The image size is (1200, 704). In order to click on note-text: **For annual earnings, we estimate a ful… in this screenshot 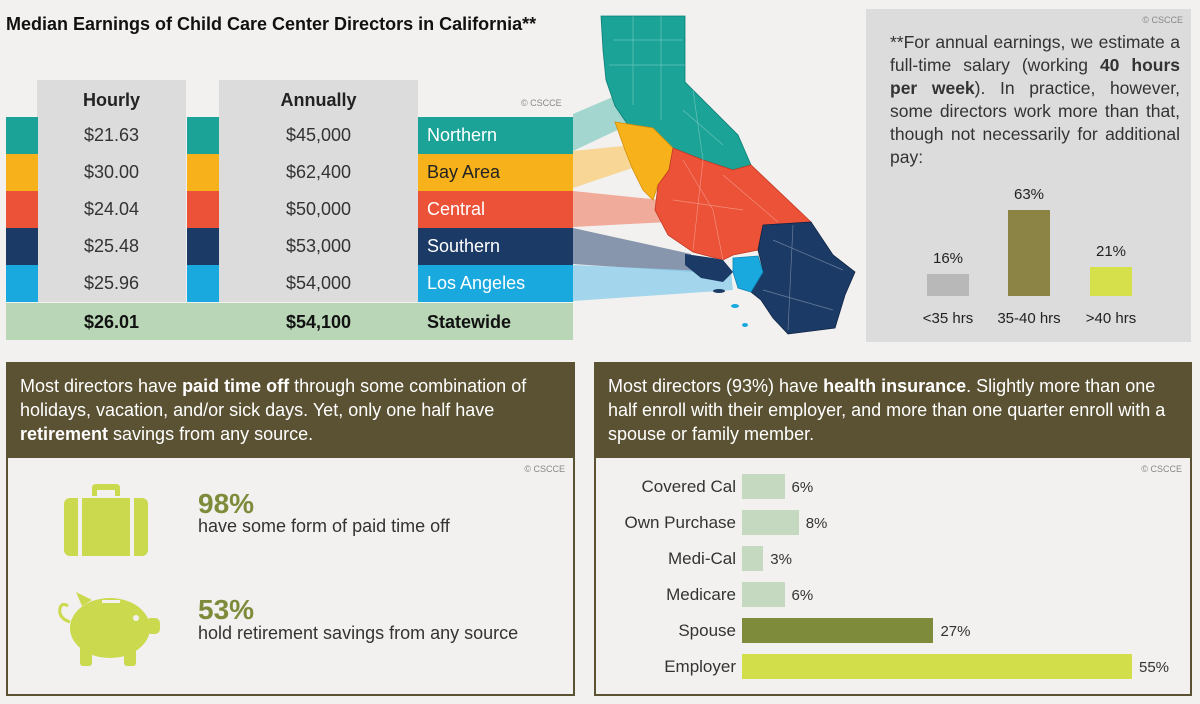, I will do `click(1035, 100)`.